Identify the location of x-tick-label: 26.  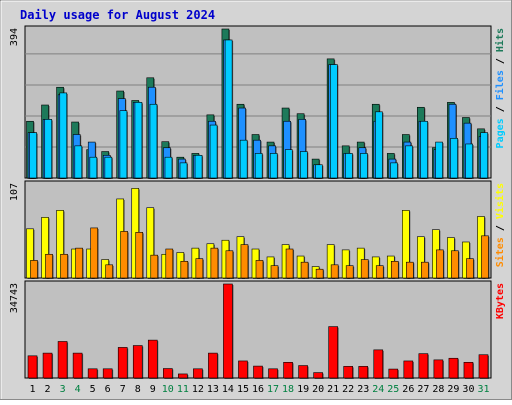
(408, 389).